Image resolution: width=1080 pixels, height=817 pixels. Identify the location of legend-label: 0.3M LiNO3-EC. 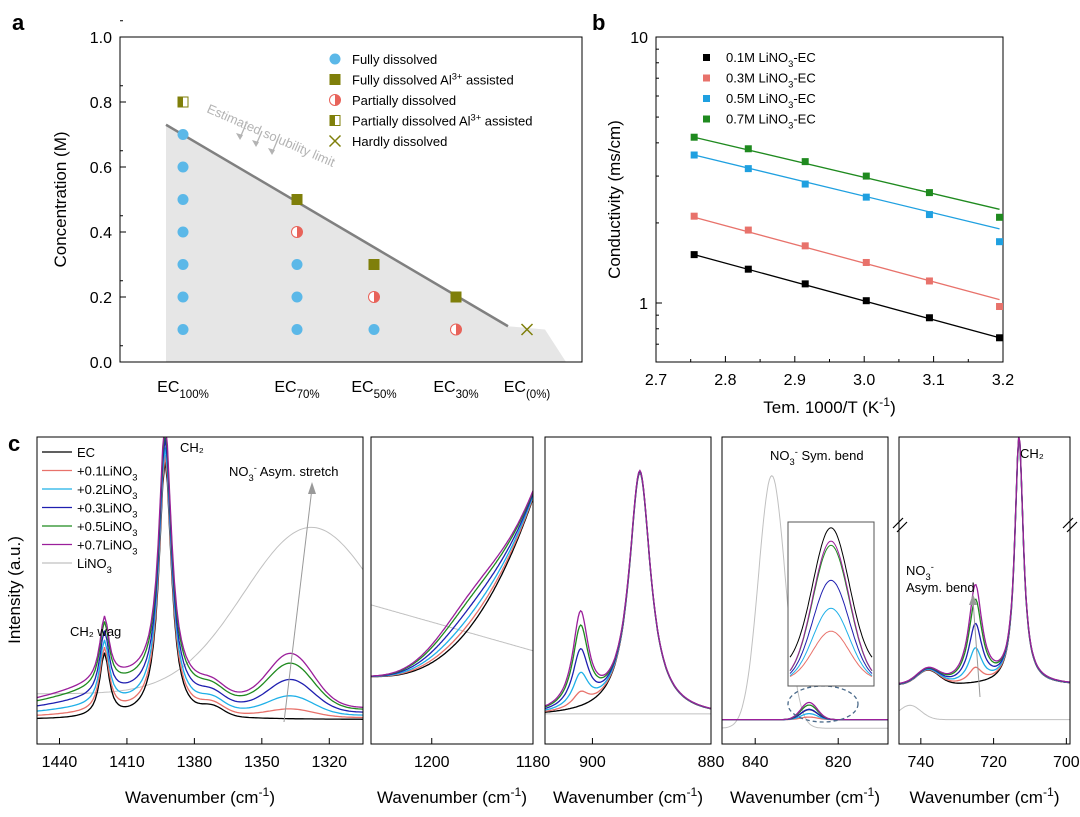
(771, 80).